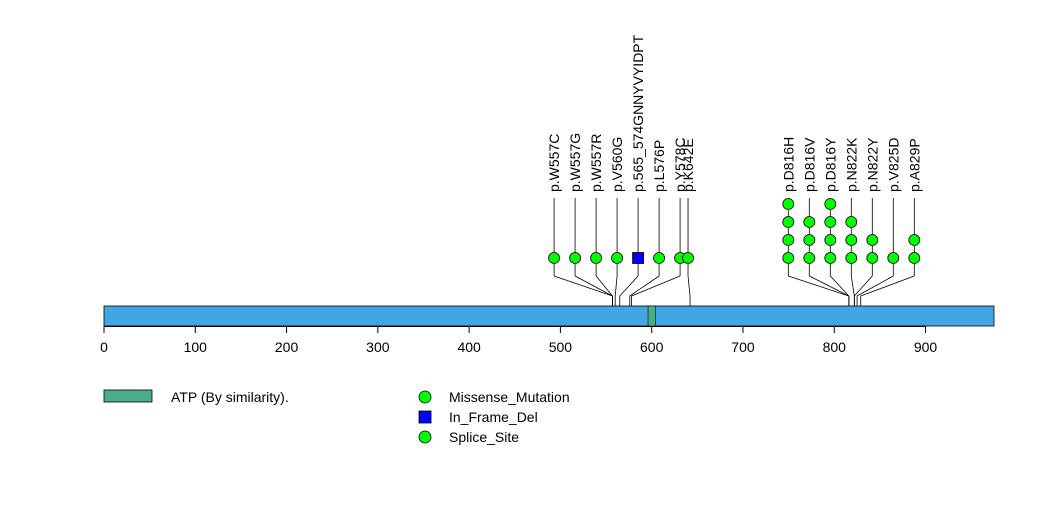  I want to click on legend-mutation-types: Missense_Mutation In_Frame_Del Splice_Site, so click(494, 417).